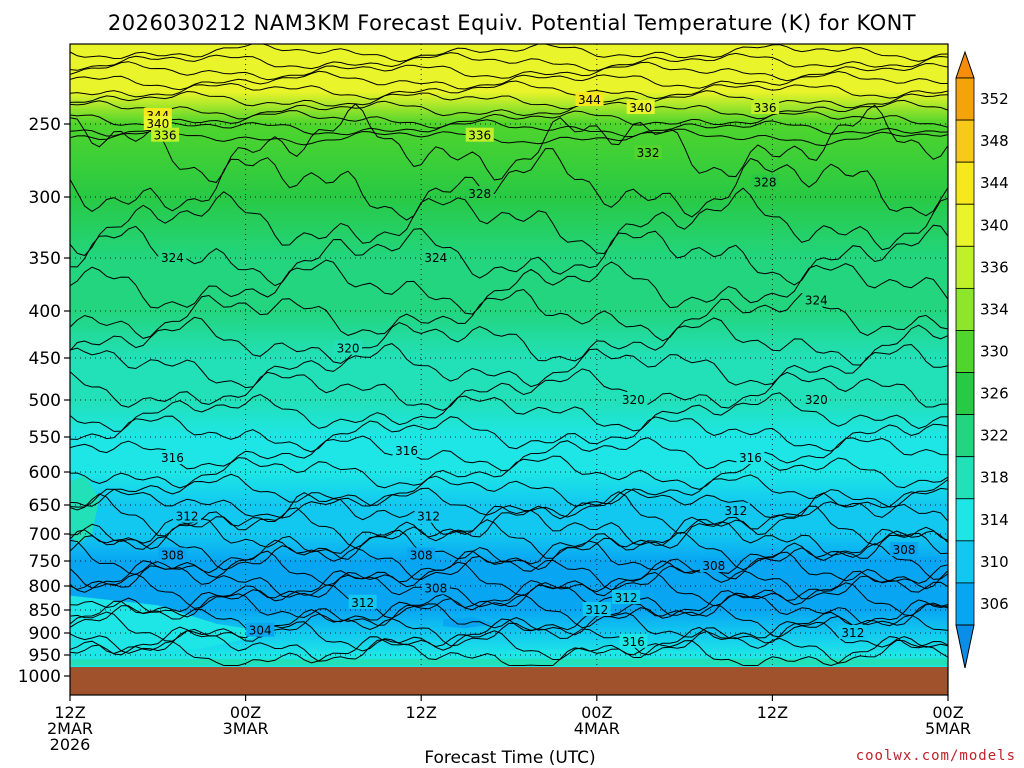 This screenshot has height=768, width=1024. Describe the element at coordinates (246, 728) in the screenshot. I see `x-tick-label-line: 3MAR` at that location.